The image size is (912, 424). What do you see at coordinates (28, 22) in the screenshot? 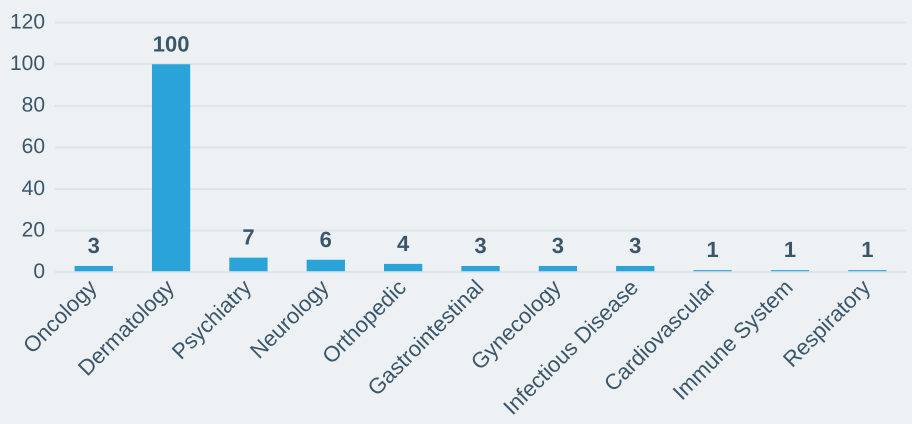
I see `y-tick-label: 120` at bounding box center [28, 22].